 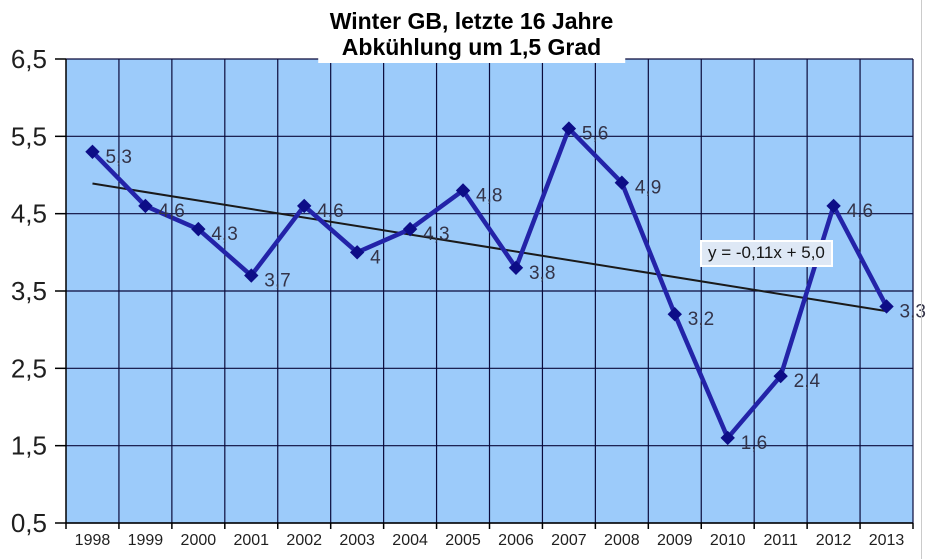 What do you see at coordinates (463, 540) in the screenshot?
I see `x-axis-label: 2005` at bounding box center [463, 540].